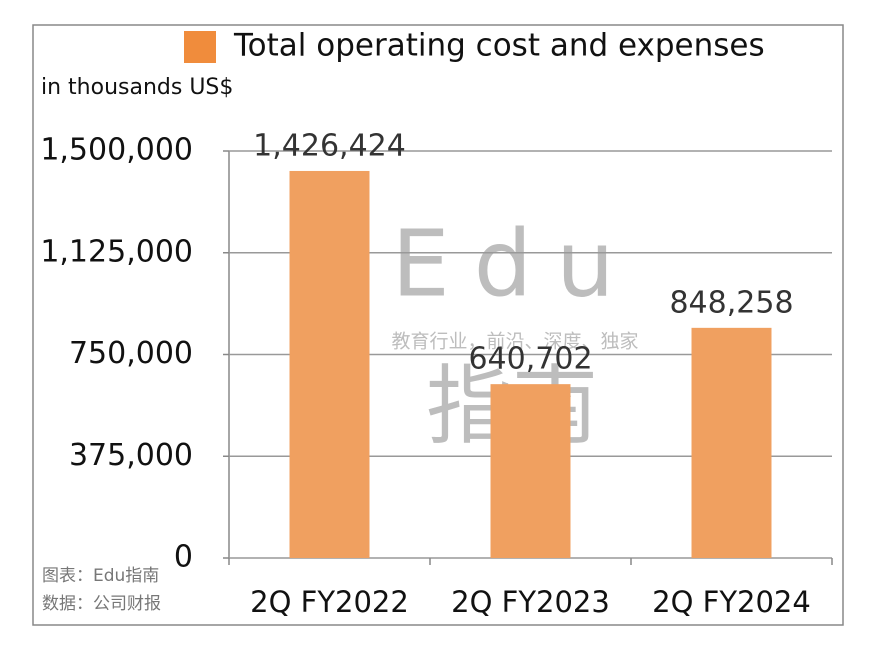  What do you see at coordinates (100, 576) in the screenshot?
I see `note: 图表：Edu指南` at bounding box center [100, 576].